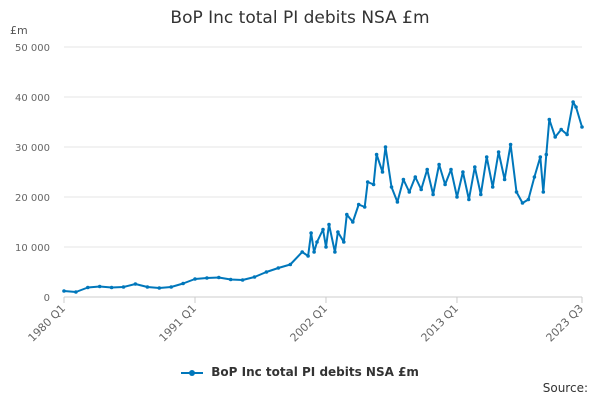 The height and width of the screenshot is (400, 600). Describe the element at coordinates (47, 298) in the screenshot. I see `y-tick-label: 0` at that location.